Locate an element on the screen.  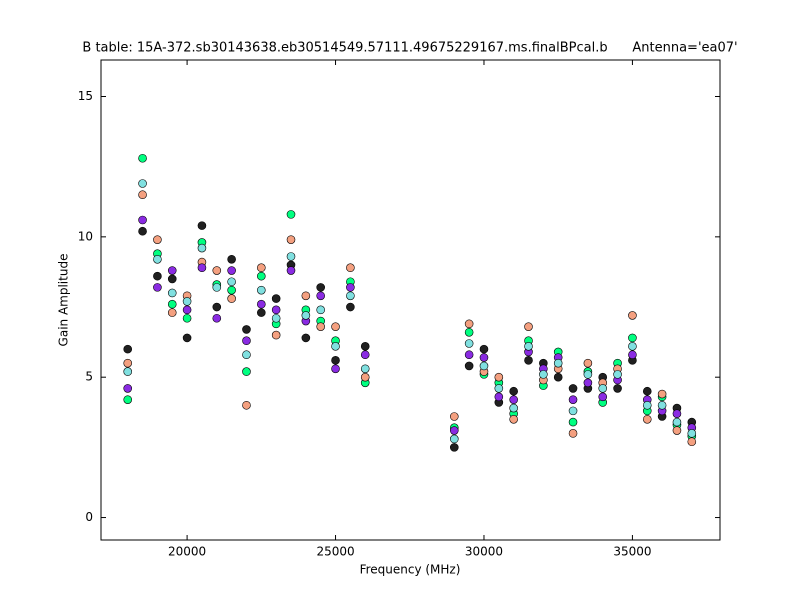
y-tick-label: 0 is located at coordinates (89, 517).